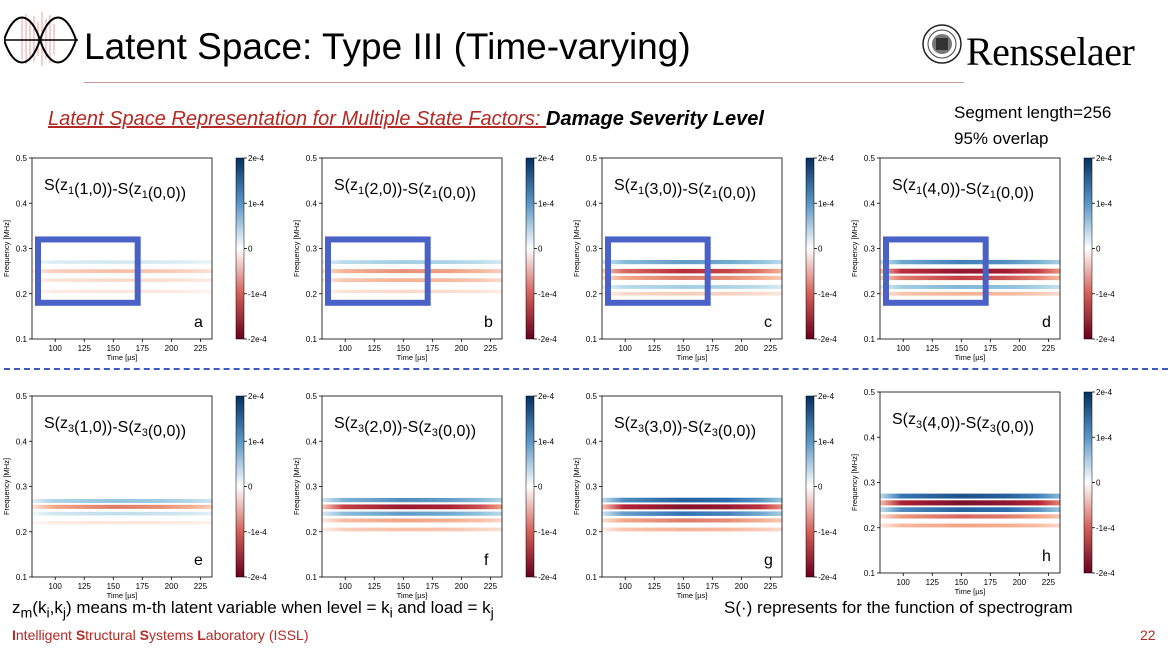 This screenshot has width=1172, height=657. I want to click on panel-title: S(z3(2,0))-S(z3(0,0)), so click(405, 427).